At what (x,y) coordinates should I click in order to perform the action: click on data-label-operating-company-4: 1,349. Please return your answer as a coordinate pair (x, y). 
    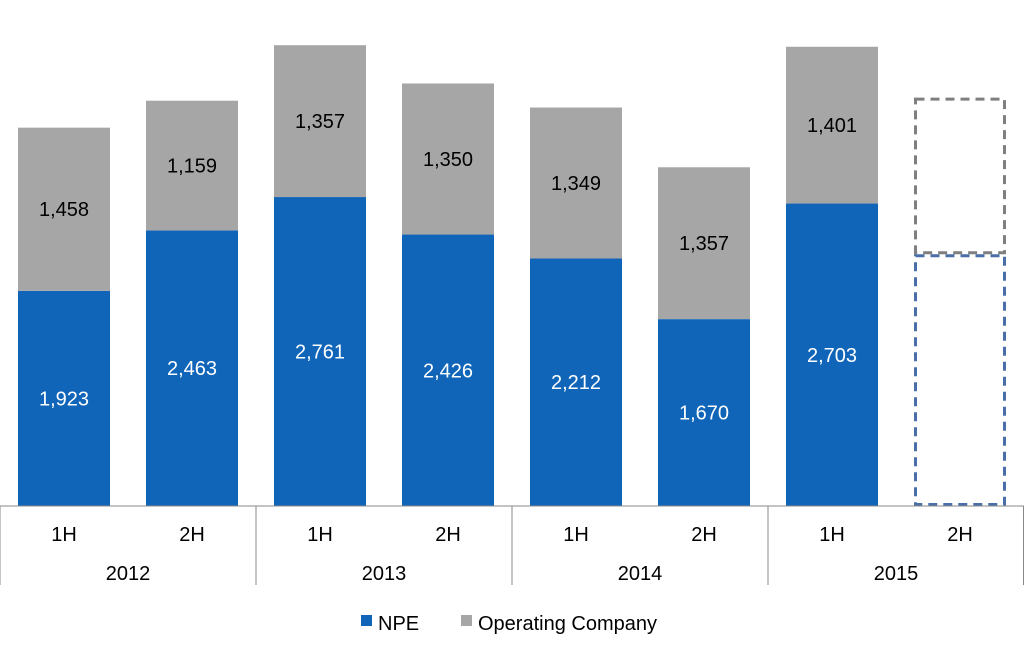
    Looking at the image, I should click on (576, 184).